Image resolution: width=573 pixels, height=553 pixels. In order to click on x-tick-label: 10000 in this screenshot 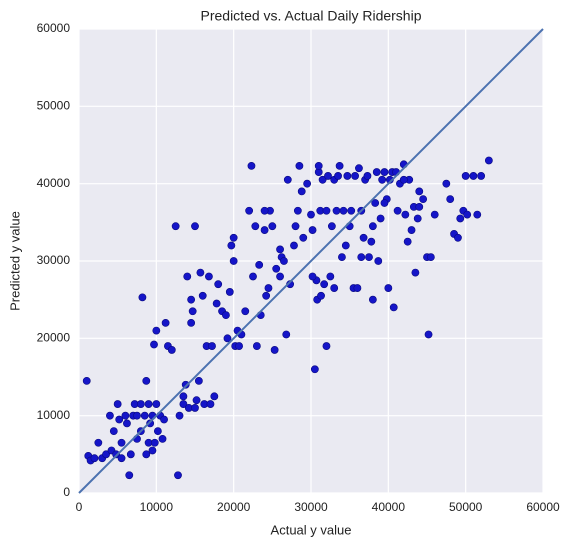, I will do `click(157, 507)`.